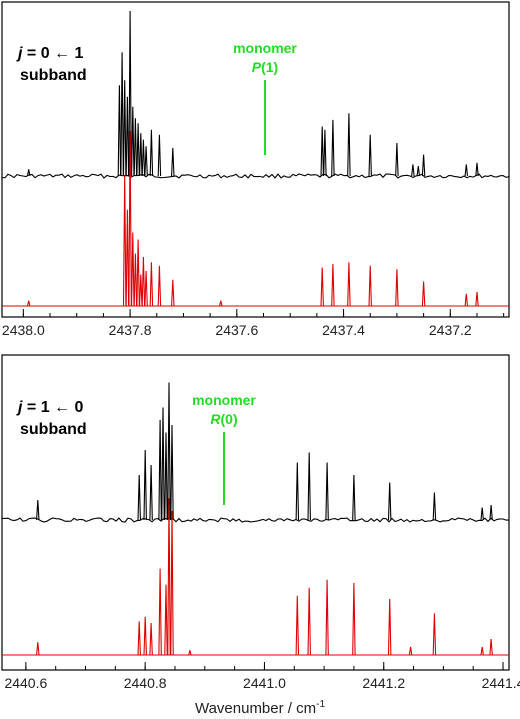 This screenshot has height=719, width=520. Describe the element at coordinates (260, 708) in the screenshot. I see `x-axis-label: Wavenumber / cm-1` at that location.